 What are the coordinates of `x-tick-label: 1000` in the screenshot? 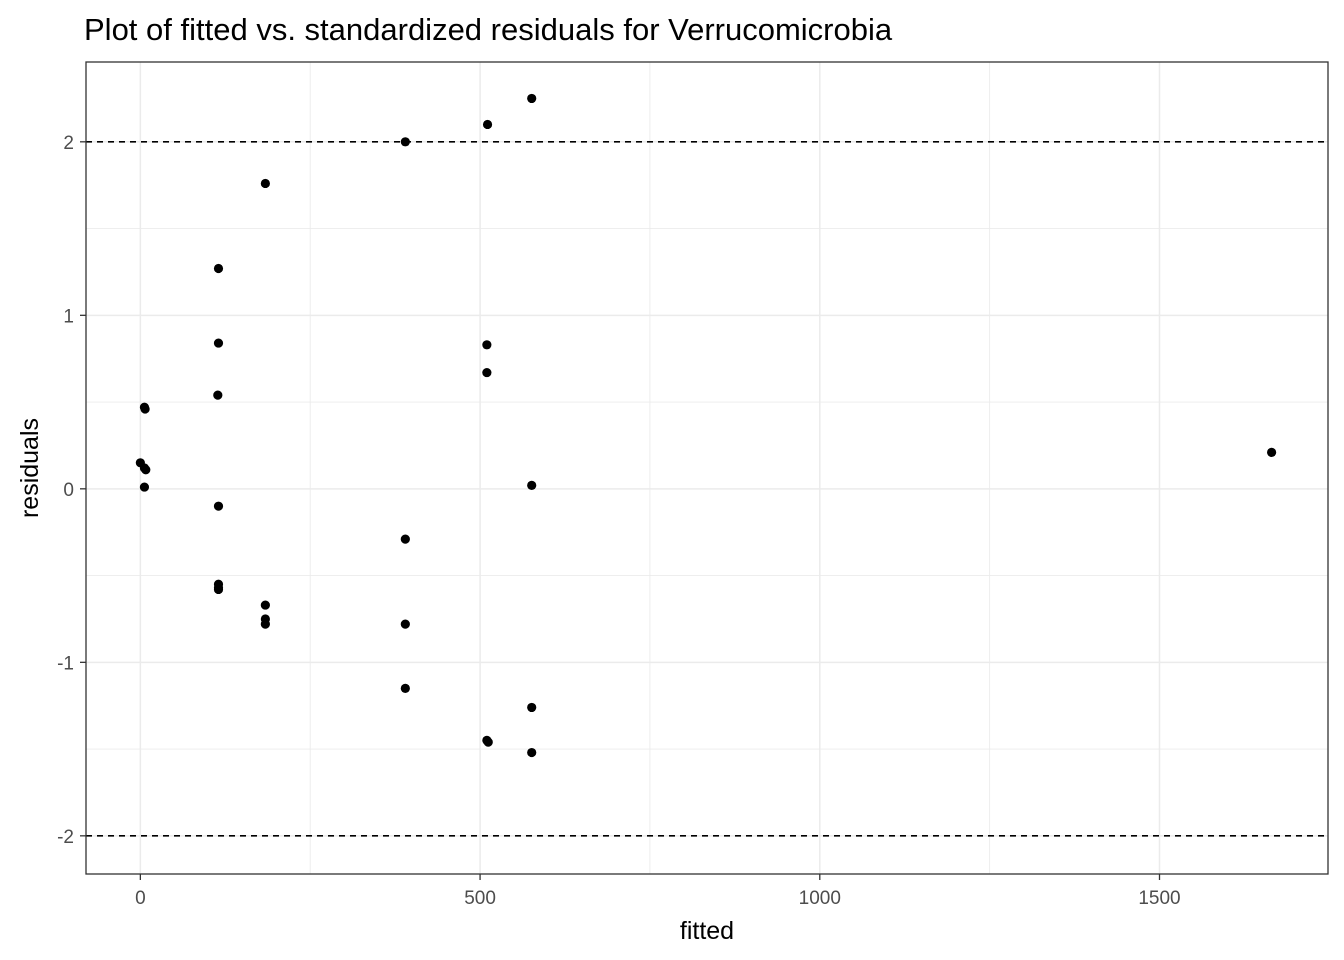 It's located at (820, 898).